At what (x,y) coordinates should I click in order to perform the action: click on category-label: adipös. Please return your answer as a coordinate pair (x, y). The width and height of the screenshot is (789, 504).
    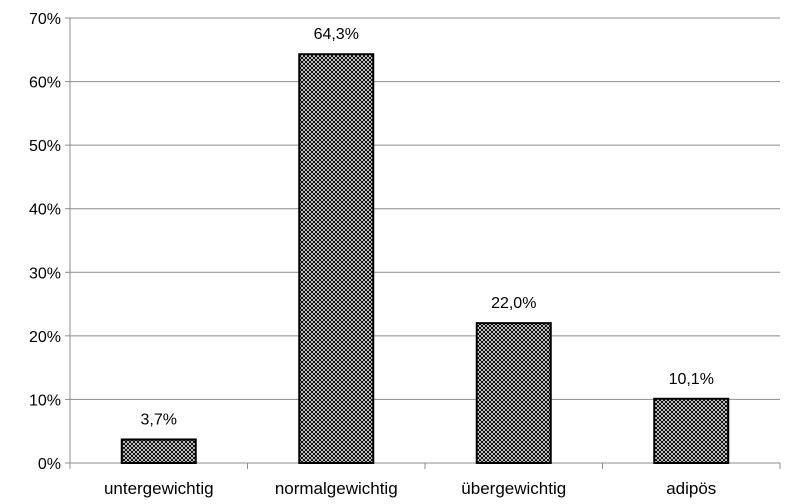
    Looking at the image, I should click on (691, 488).